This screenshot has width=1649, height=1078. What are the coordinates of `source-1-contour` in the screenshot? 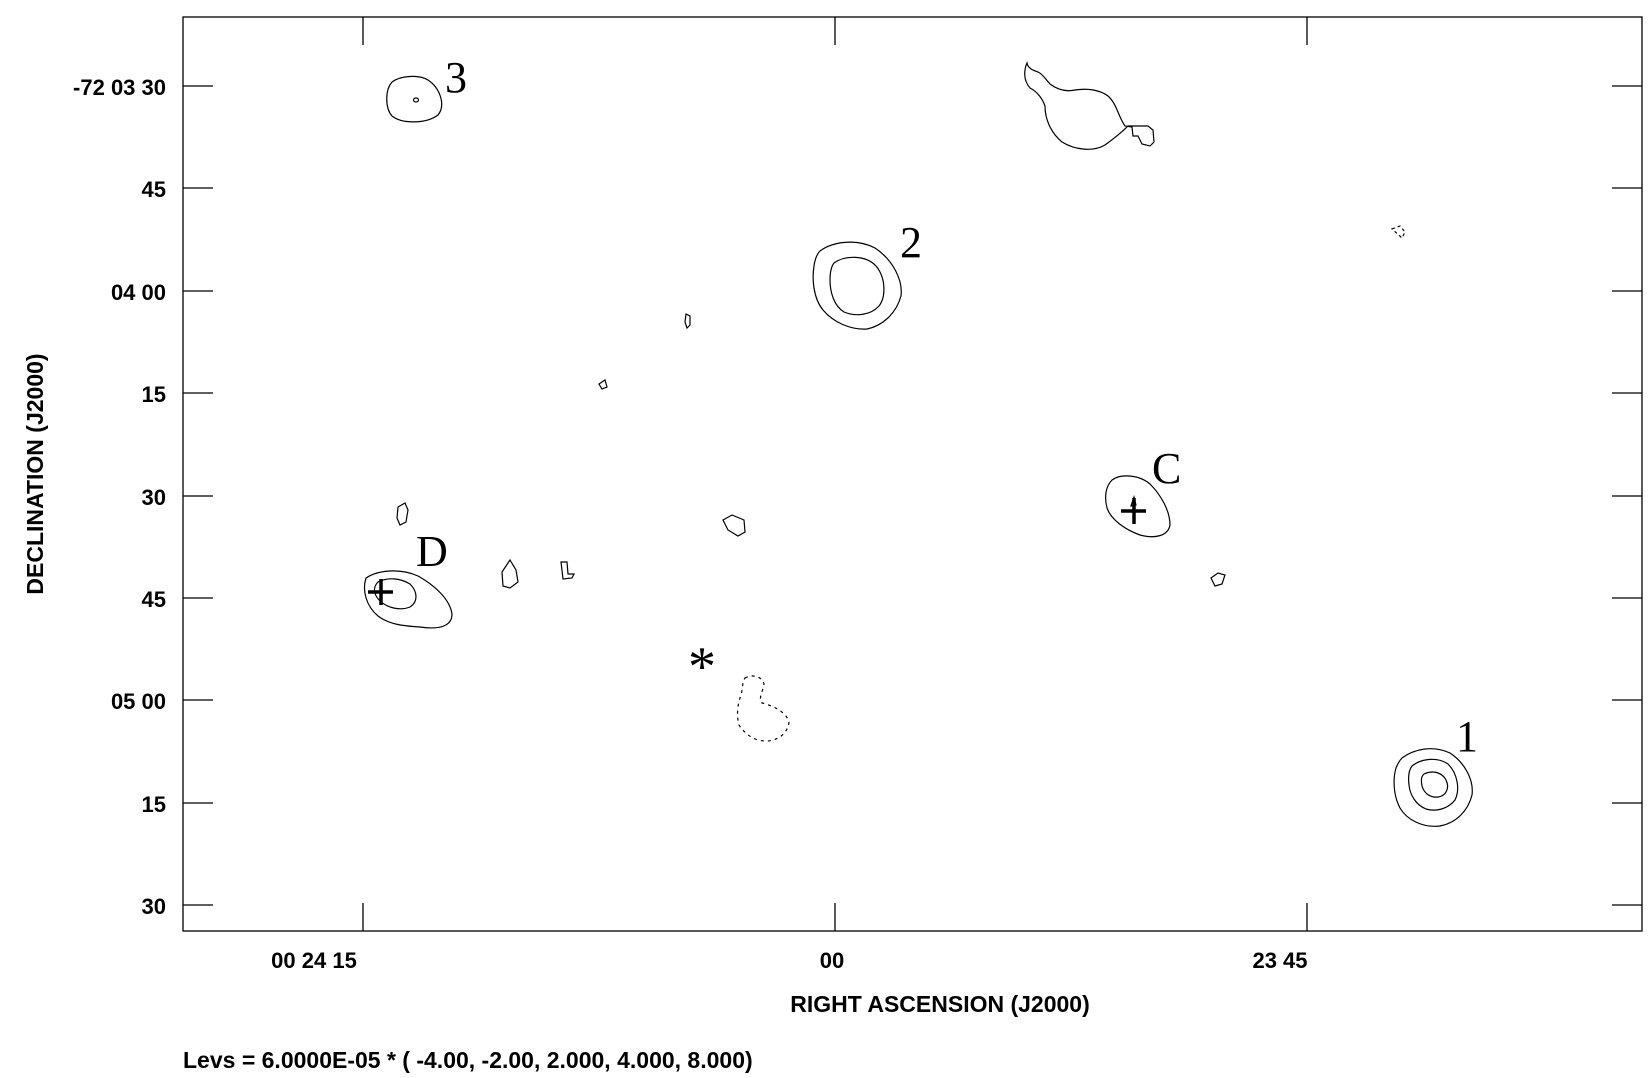 It's located at (1433, 787).